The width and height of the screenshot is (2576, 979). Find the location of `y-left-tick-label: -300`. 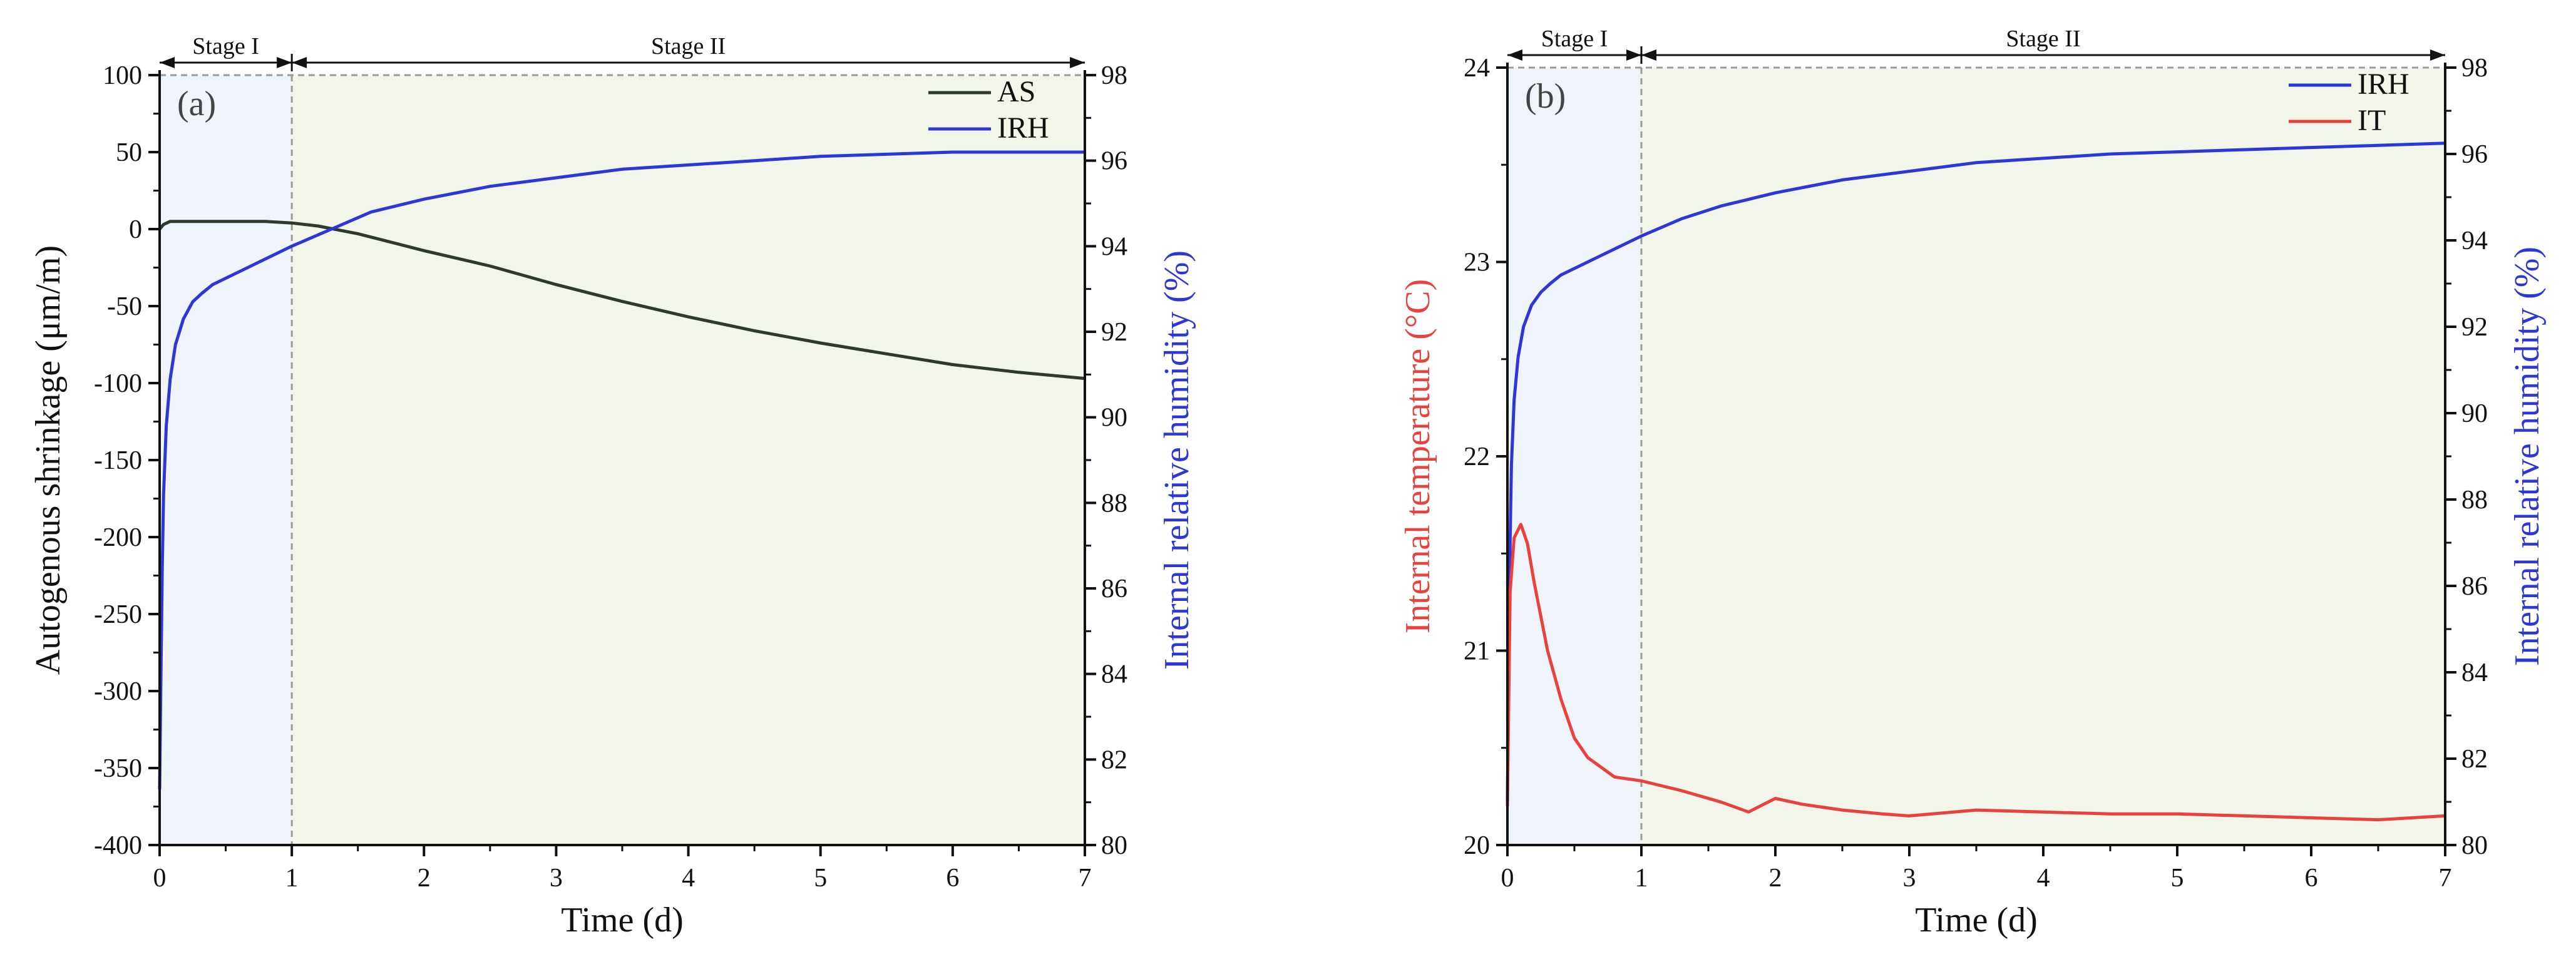

y-left-tick-label: -300 is located at coordinates (118, 691).